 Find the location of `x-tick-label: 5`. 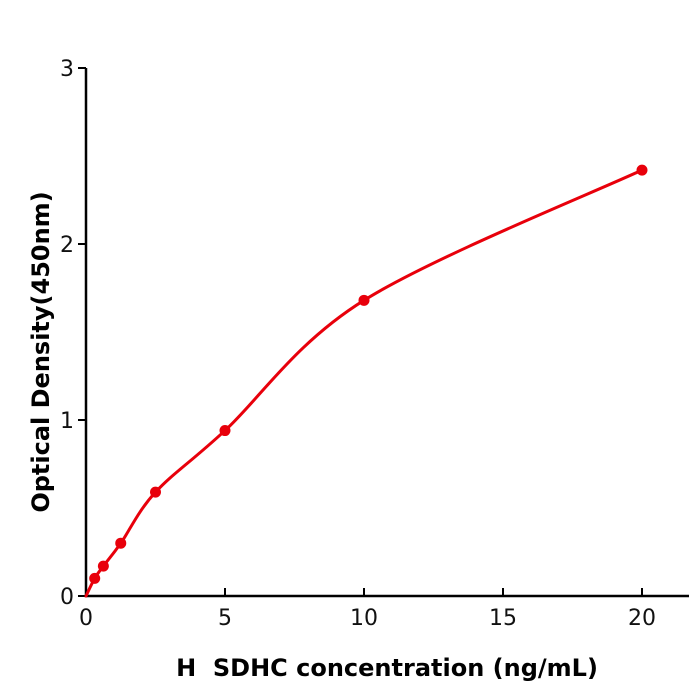

x-tick-label: 5 is located at coordinates (225, 618).